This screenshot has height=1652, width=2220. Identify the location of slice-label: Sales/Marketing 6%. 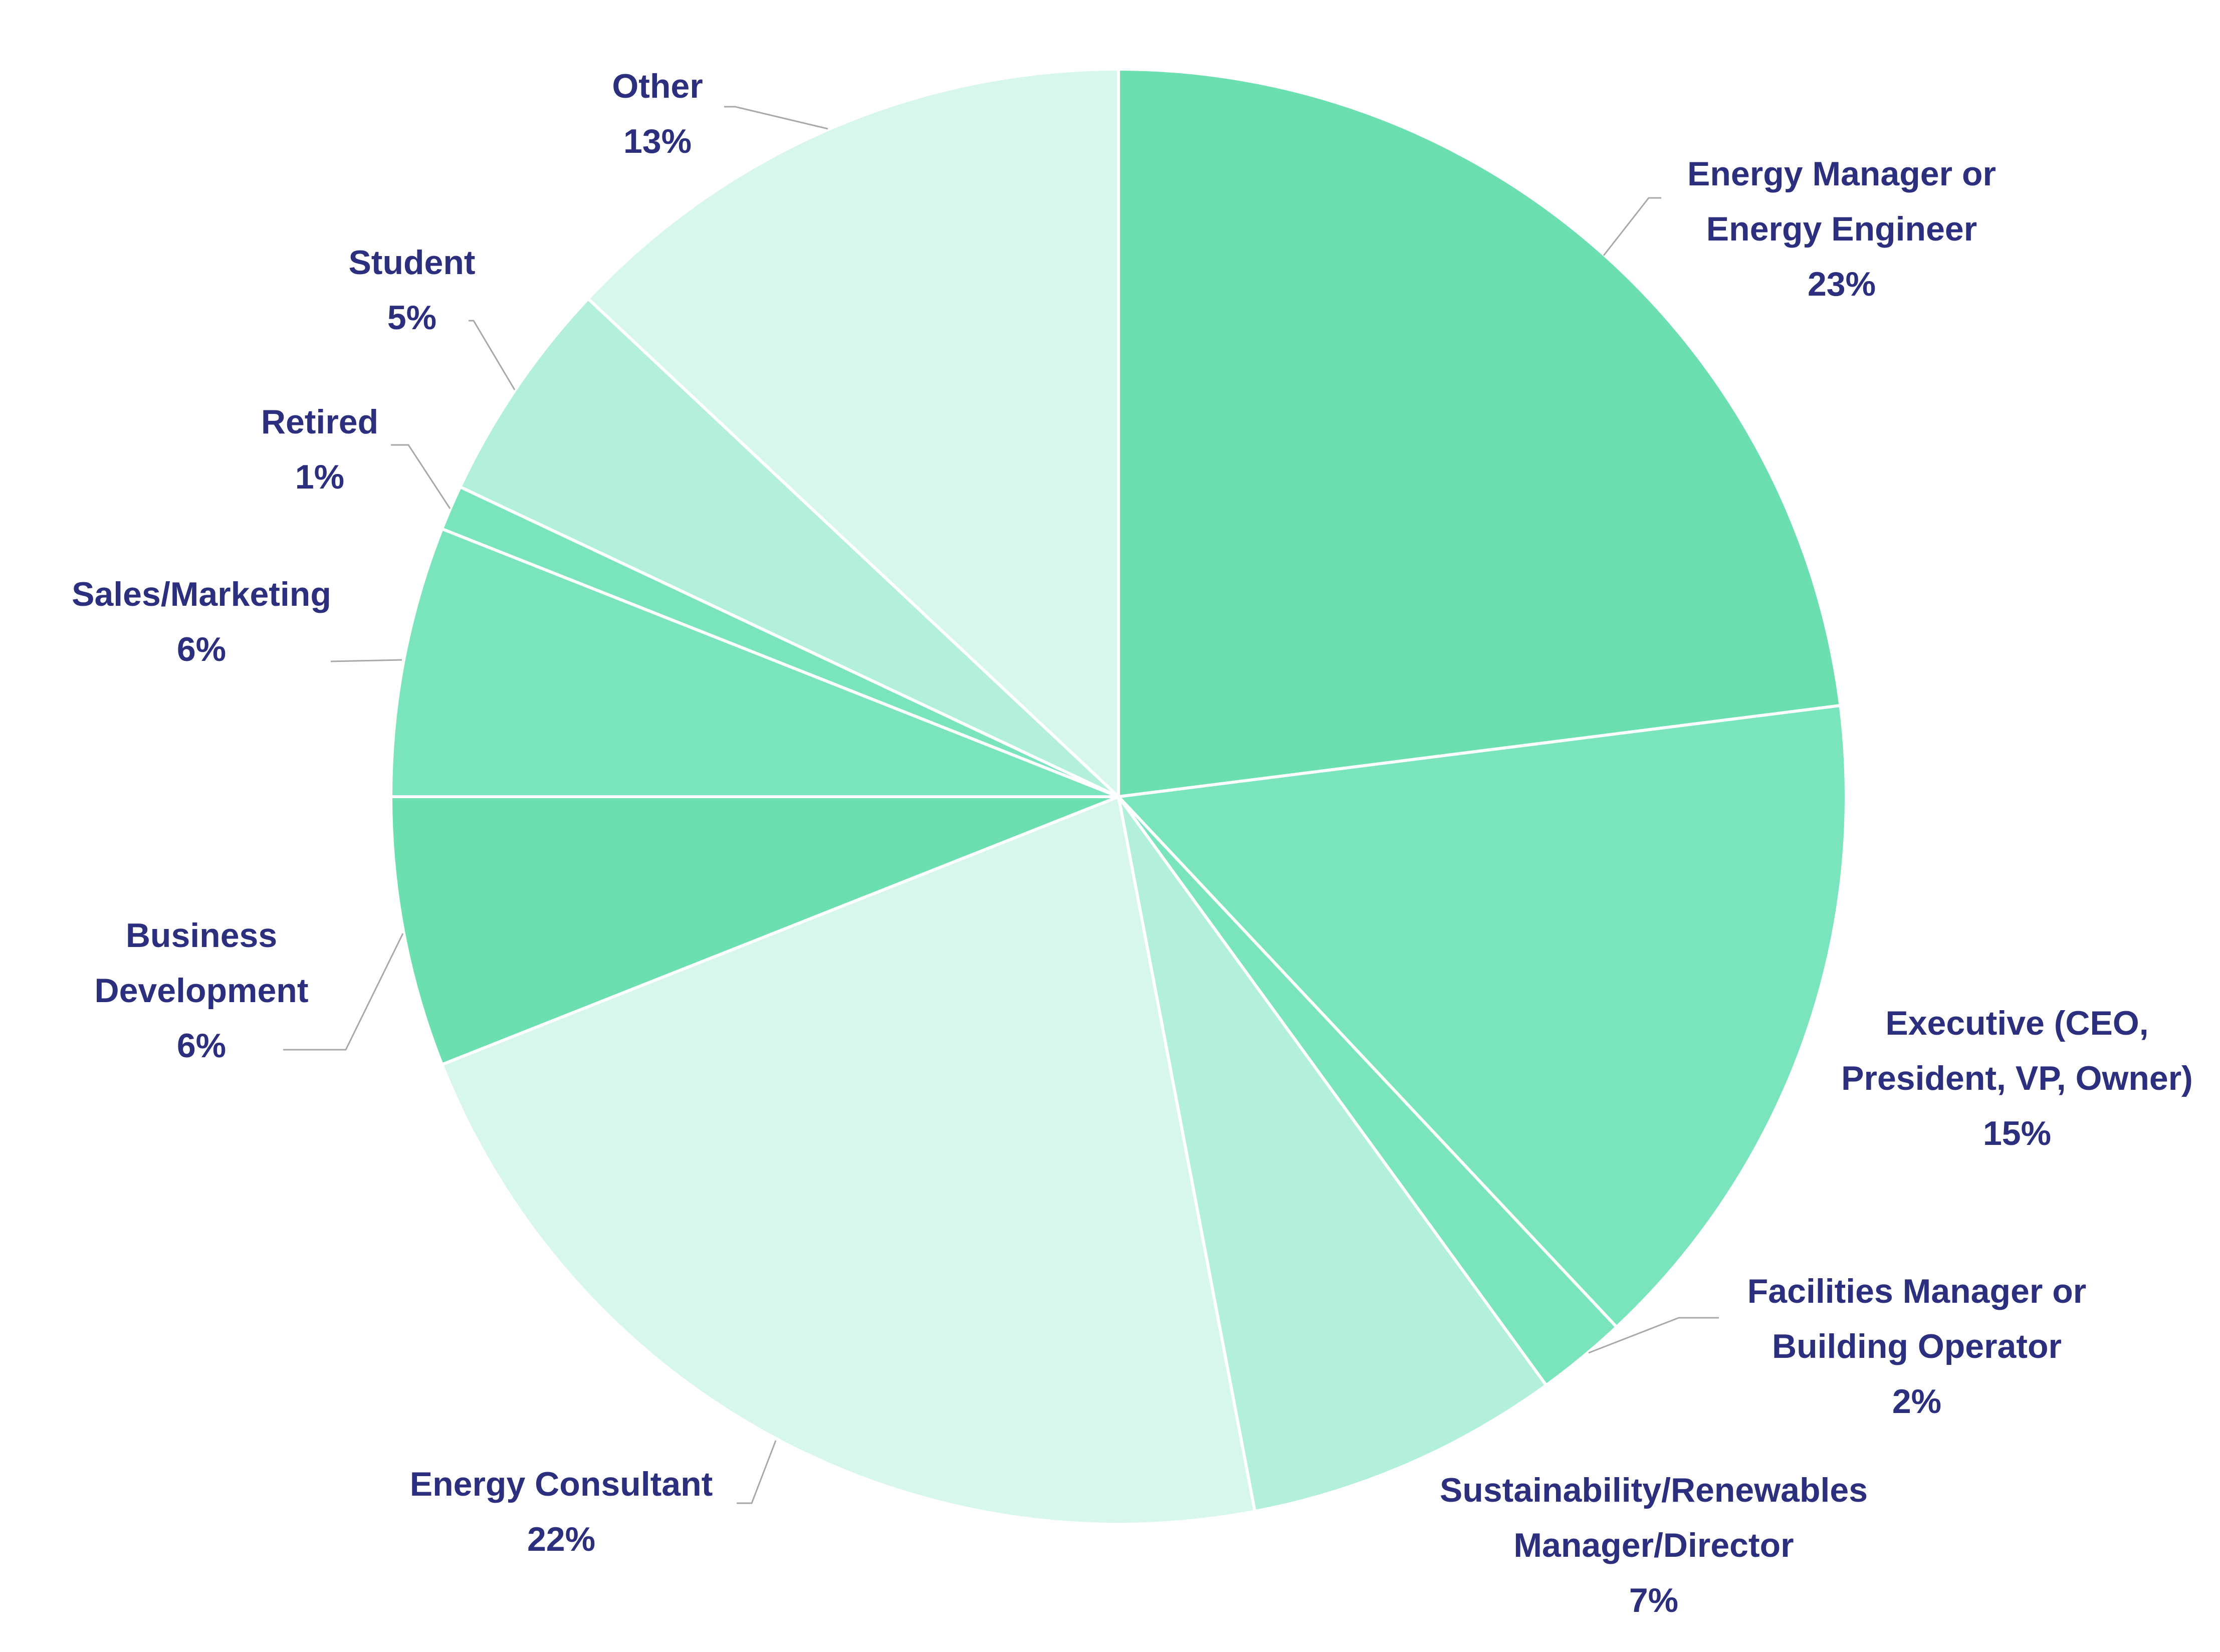
(201, 621).